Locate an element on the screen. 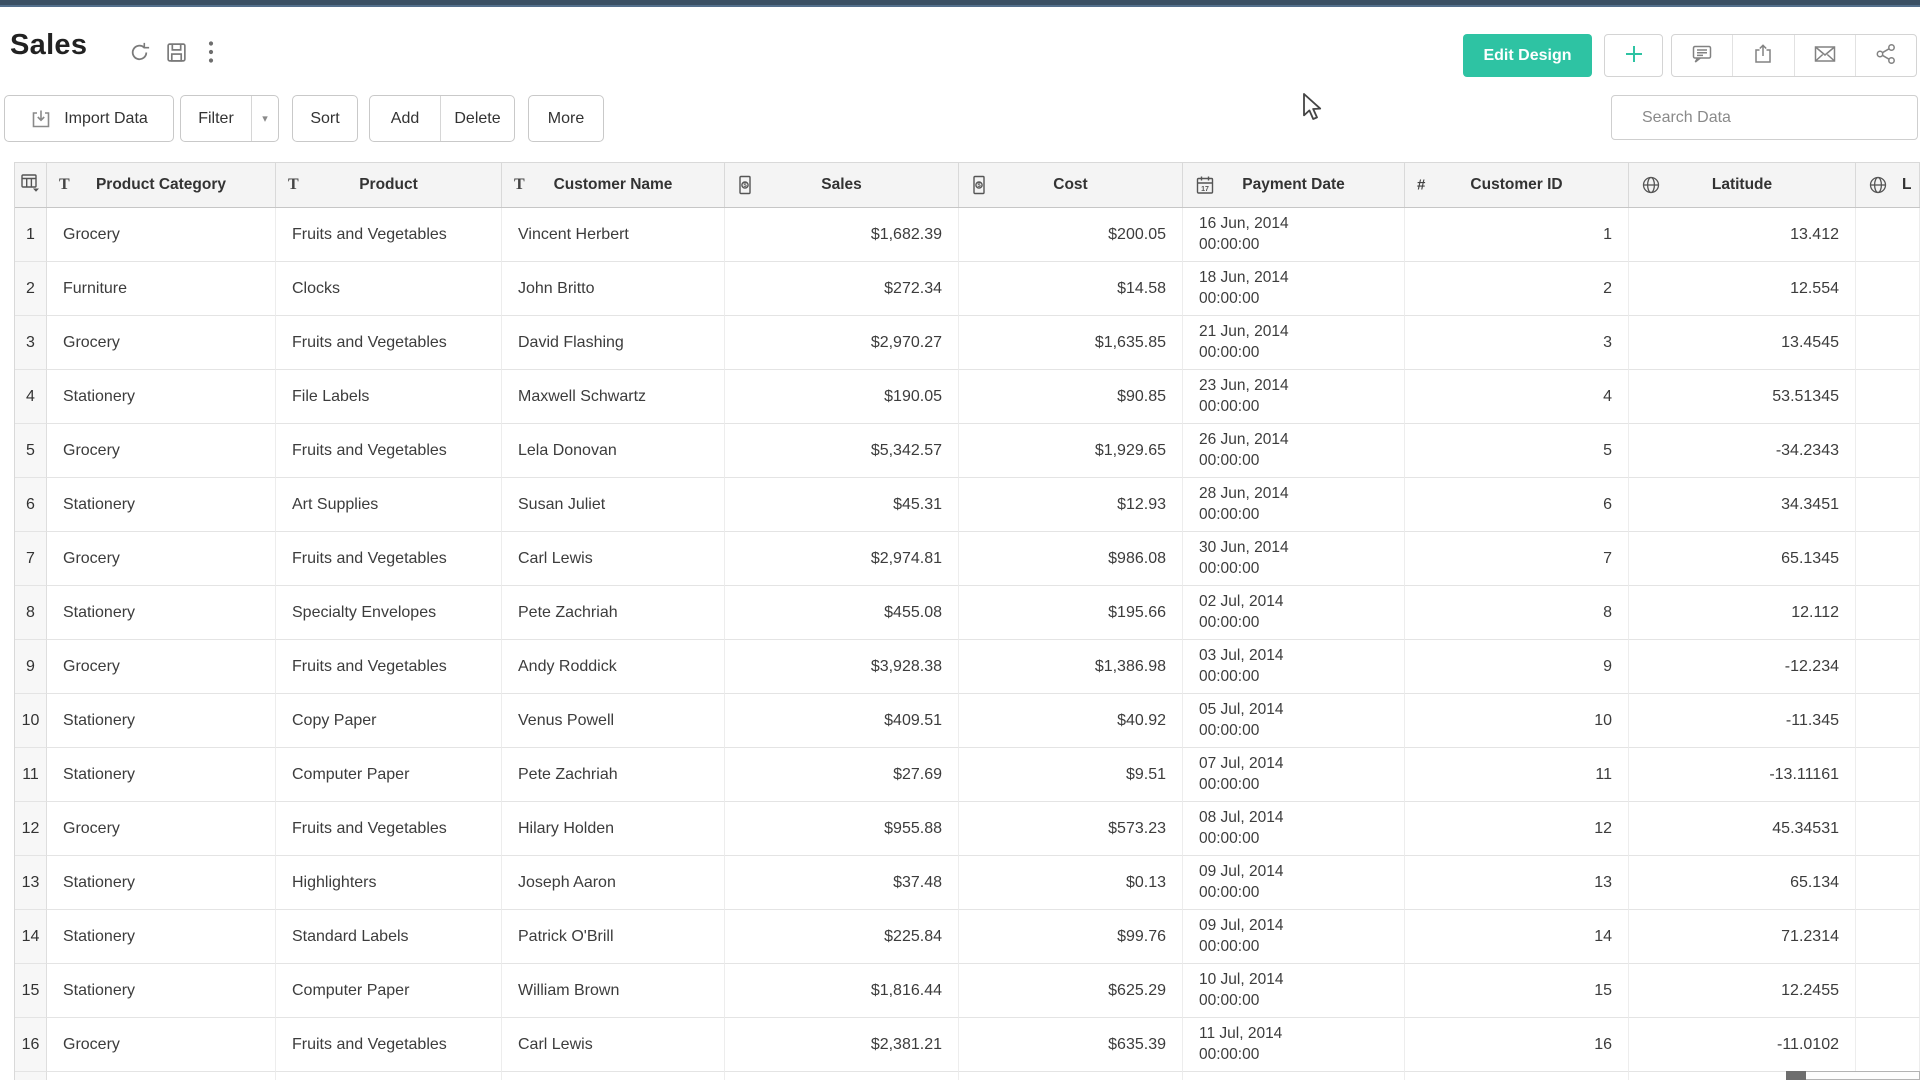 The width and height of the screenshot is (1920, 1080). row-number-cell: 12 is located at coordinates (31, 829).